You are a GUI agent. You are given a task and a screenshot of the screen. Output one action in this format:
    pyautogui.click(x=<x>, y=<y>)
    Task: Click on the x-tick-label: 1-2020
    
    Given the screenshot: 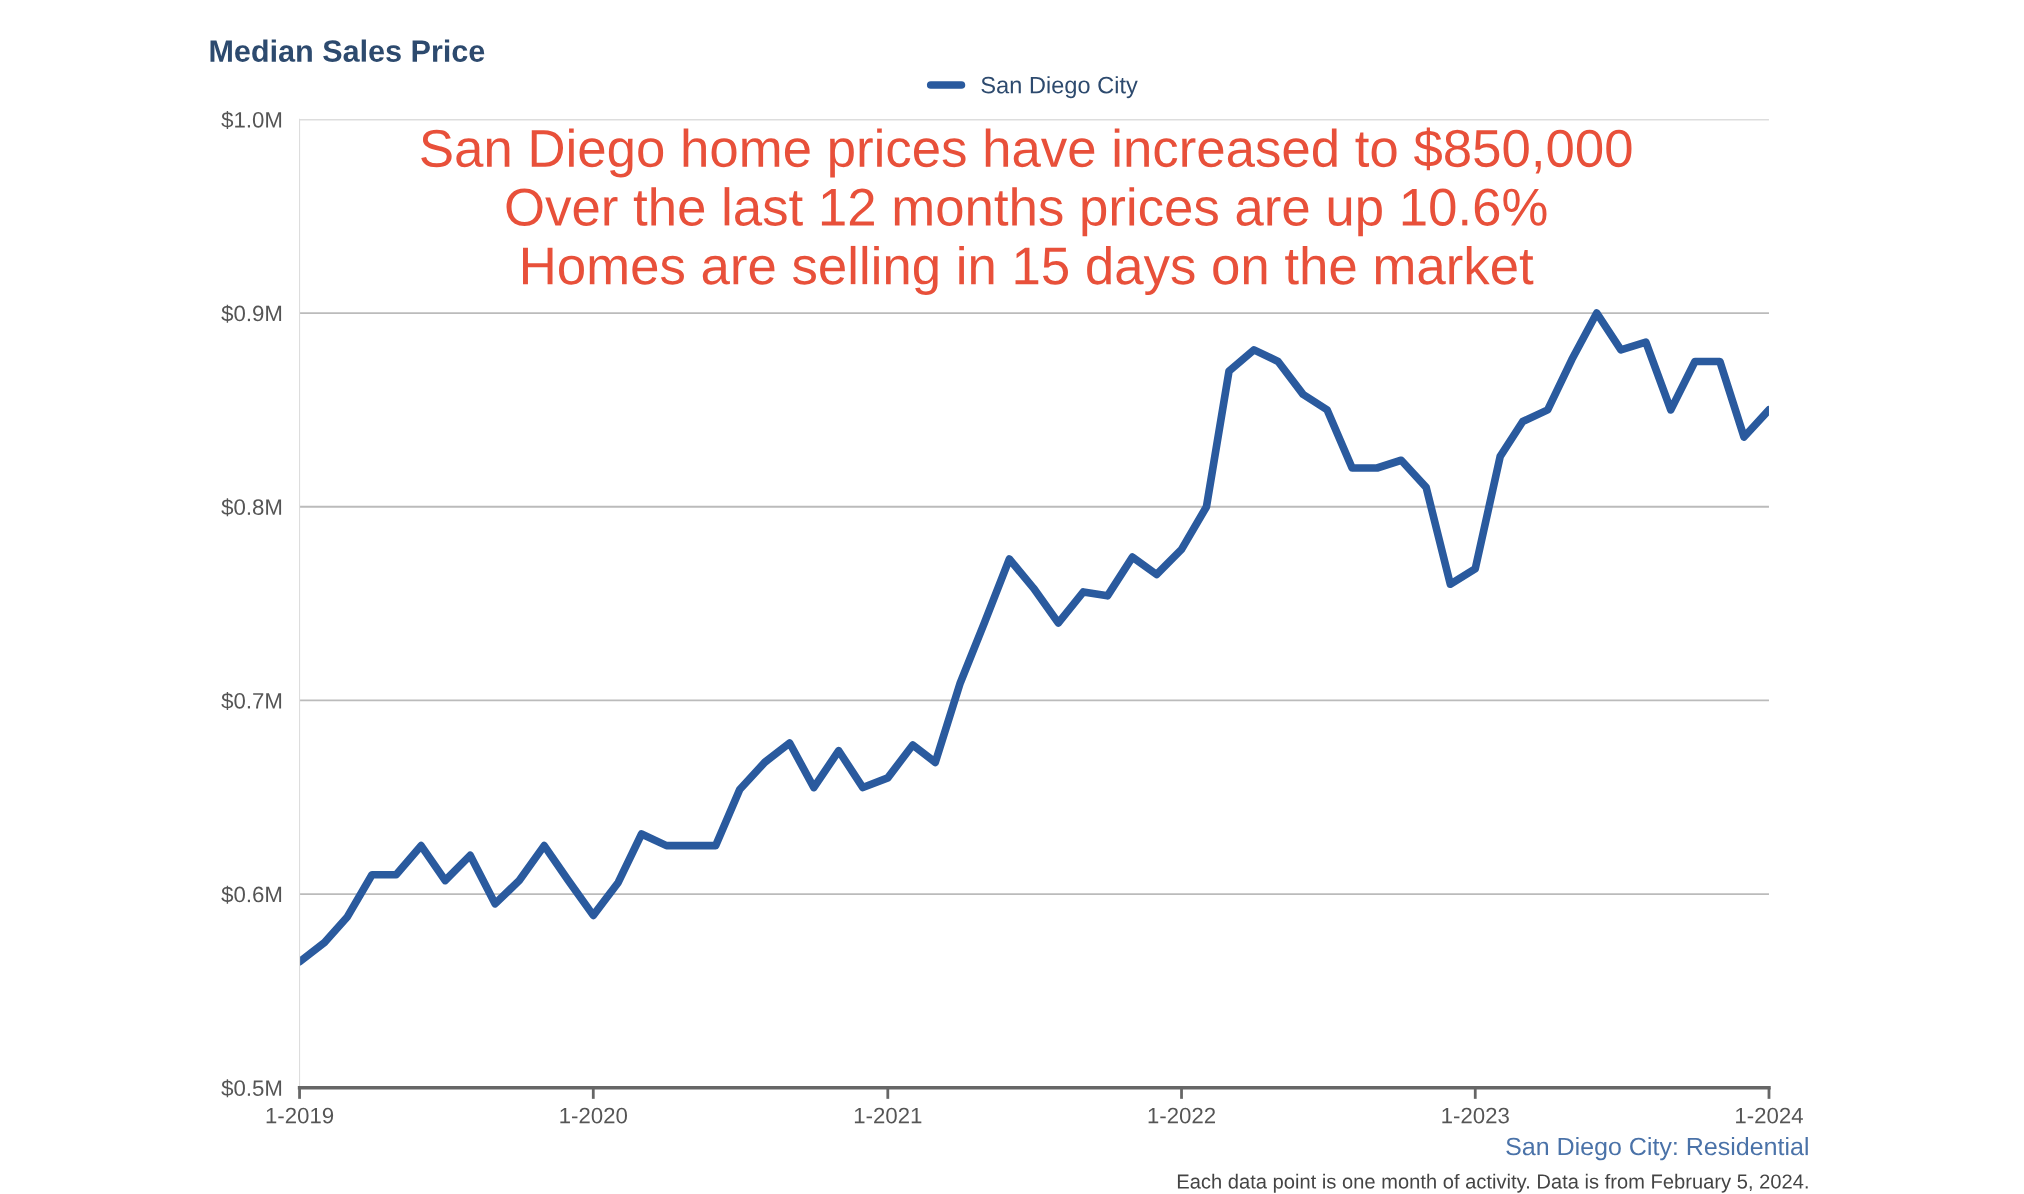 What is the action you would take?
    pyautogui.click(x=594, y=1115)
    